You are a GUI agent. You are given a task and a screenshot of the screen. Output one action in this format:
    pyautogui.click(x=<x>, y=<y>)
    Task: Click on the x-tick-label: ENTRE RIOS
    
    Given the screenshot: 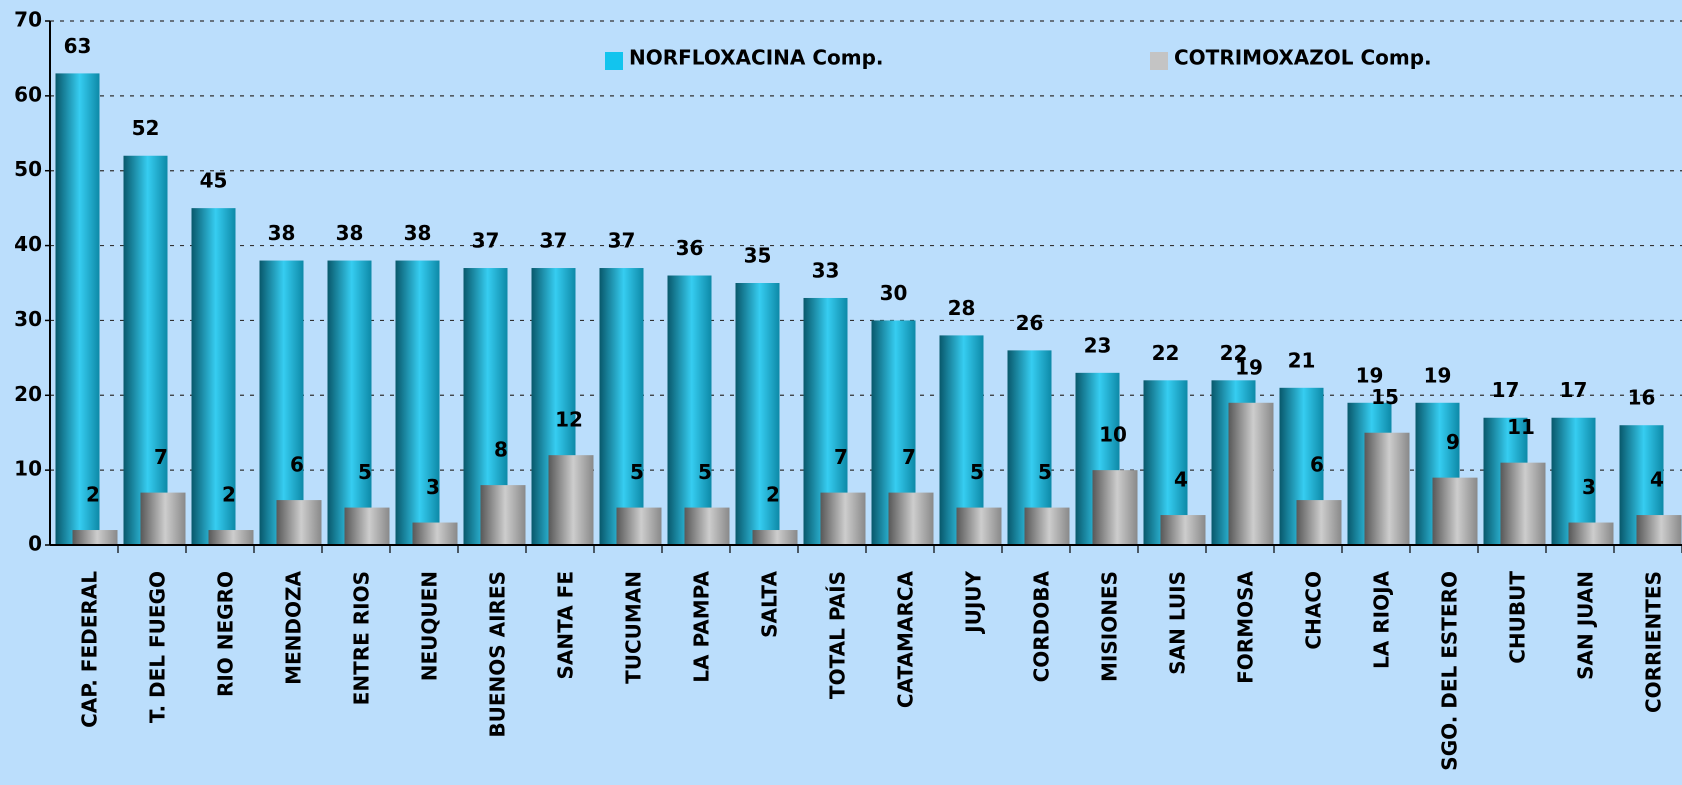 What is the action you would take?
    pyautogui.click(x=361, y=638)
    